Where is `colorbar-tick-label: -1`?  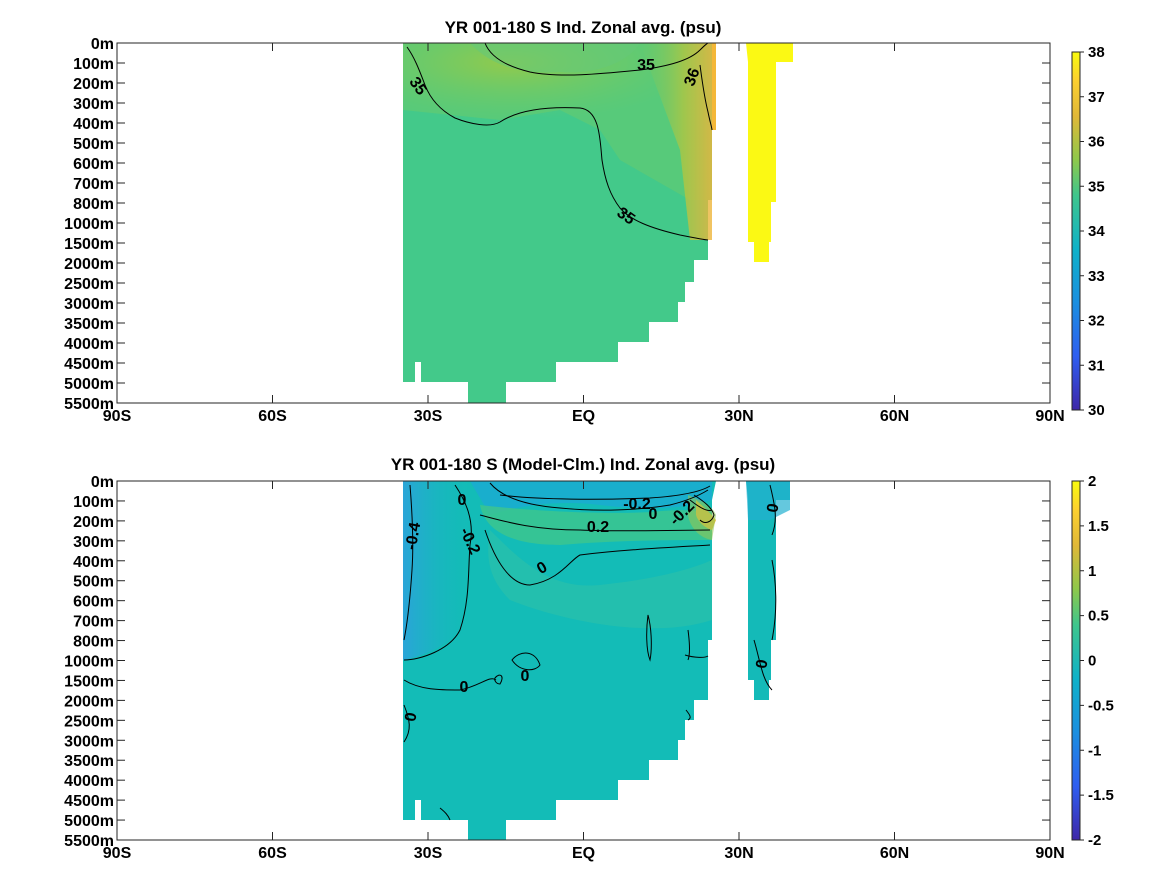 colorbar-tick-label: -1 is located at coordinates (1094, 750).